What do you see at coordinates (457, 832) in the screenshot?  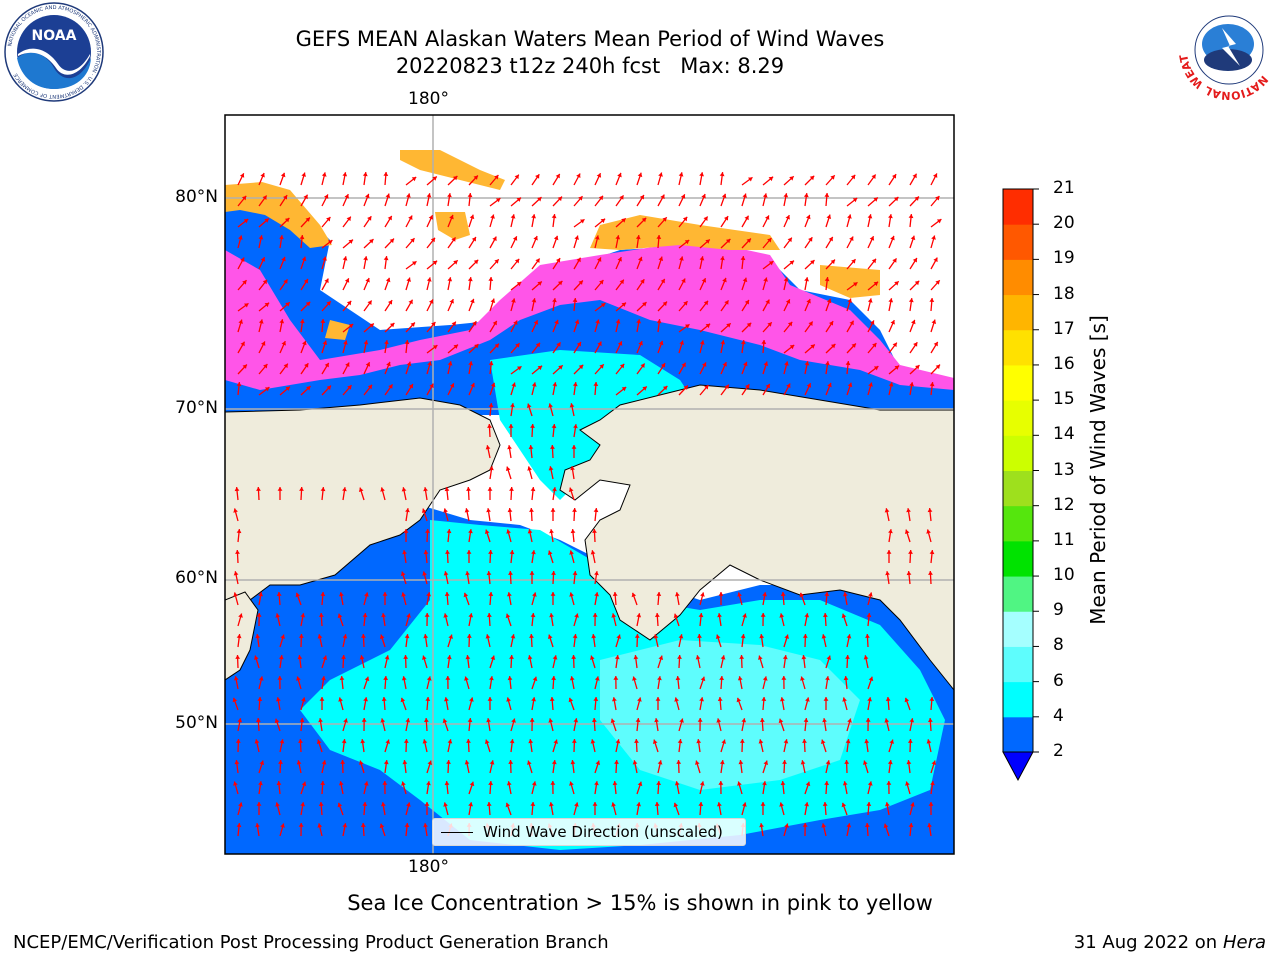 I see `legend-line-icon` at bounding box center [457, 832].